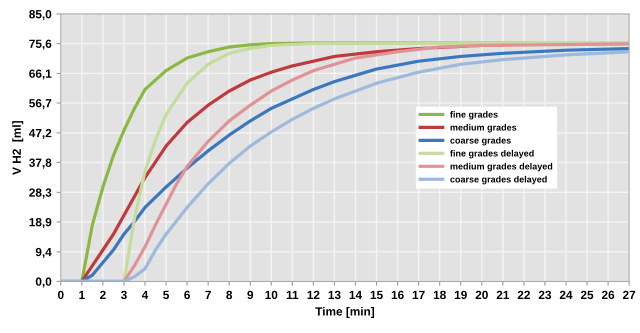  I want to click on x-tick-label: 15, so click(376, 295).